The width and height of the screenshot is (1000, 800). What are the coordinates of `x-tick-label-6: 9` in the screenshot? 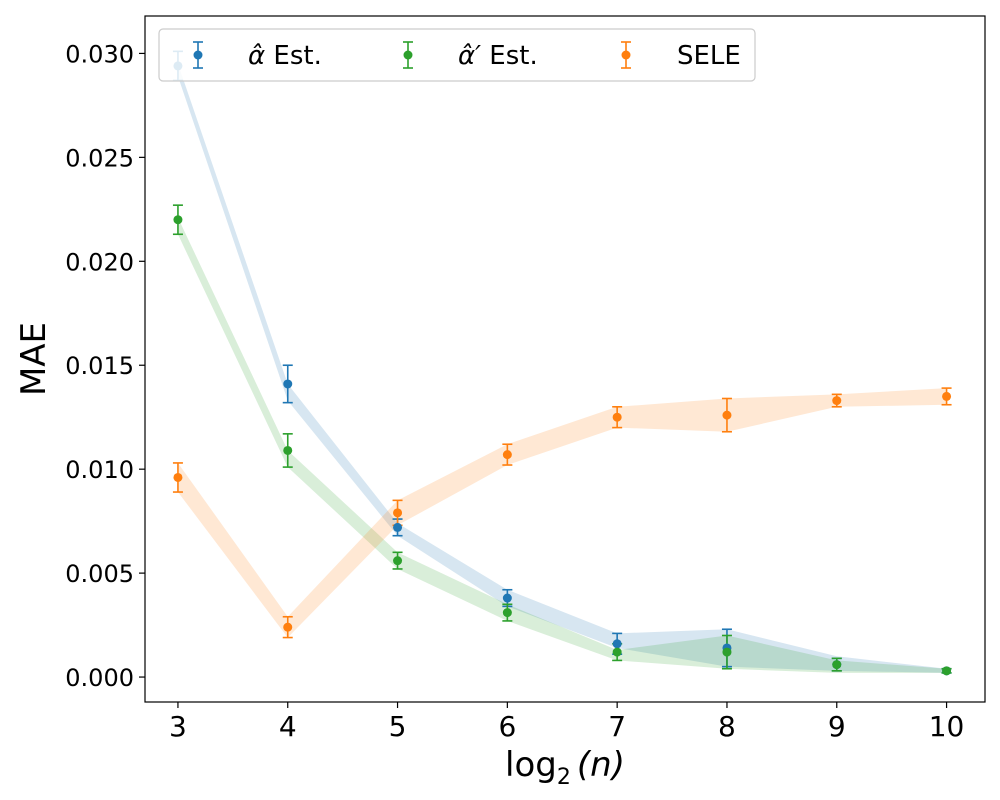 It's located at (837, 726).